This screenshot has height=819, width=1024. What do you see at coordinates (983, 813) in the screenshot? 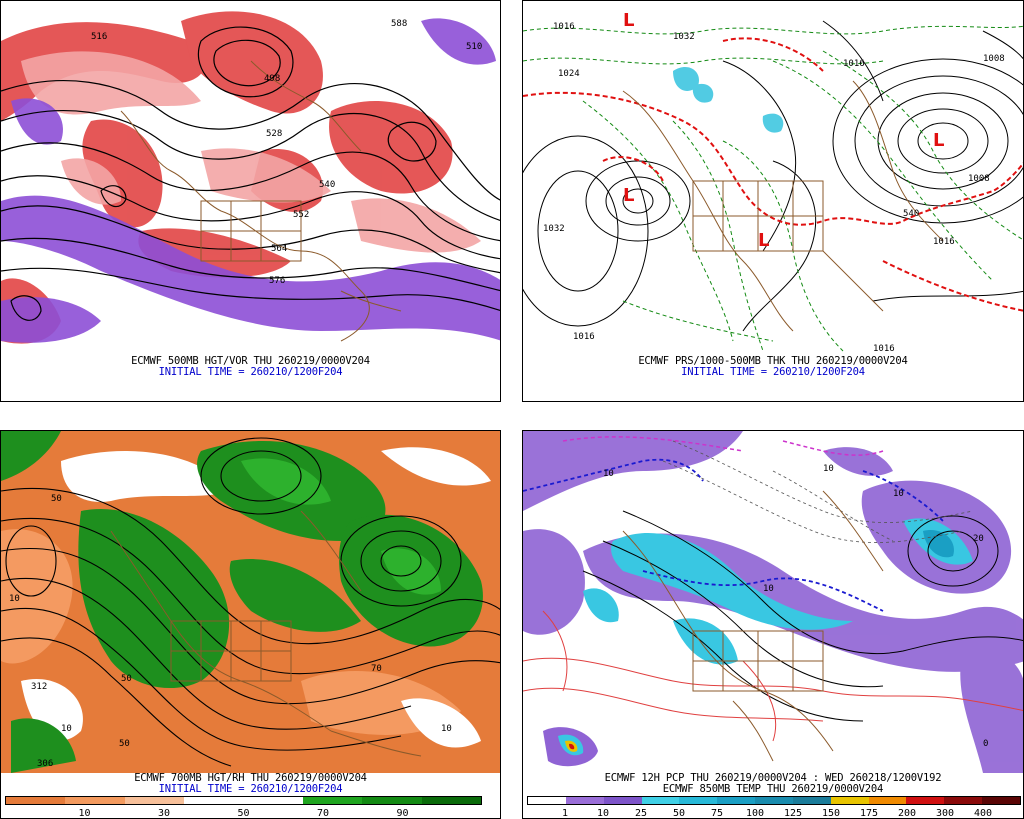
I see `colorbar-label: 400` at bounding box center [983, 813].